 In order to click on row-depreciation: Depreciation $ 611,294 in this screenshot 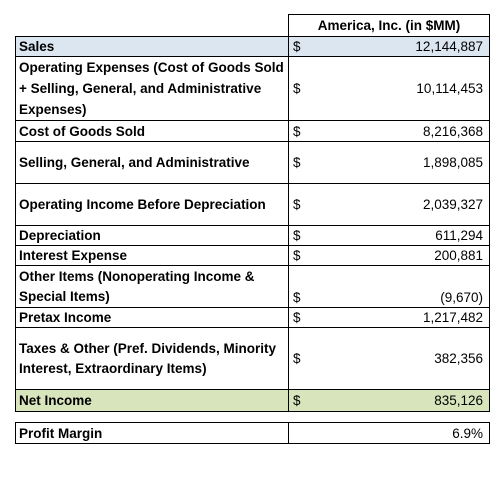, I will do `click(252, 235)`.